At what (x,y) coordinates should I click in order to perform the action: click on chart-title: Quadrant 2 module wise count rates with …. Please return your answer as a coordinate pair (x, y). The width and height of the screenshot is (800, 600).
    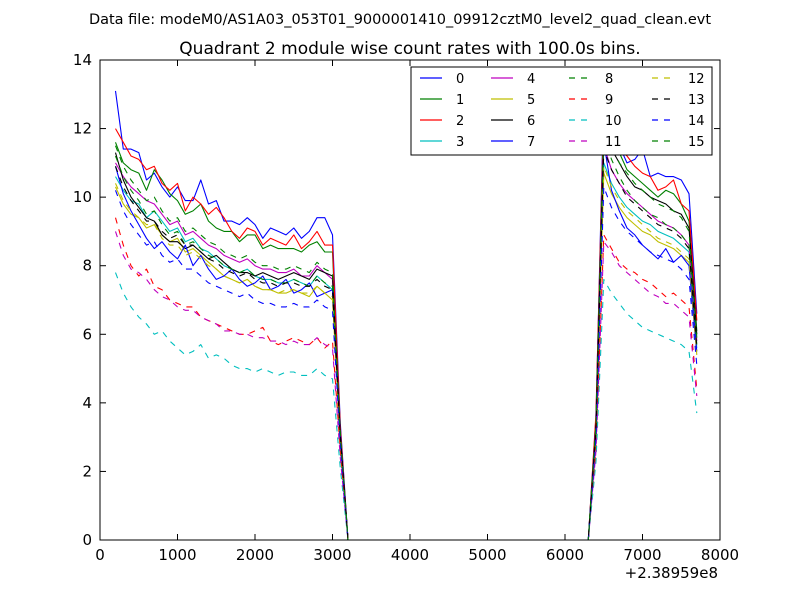
    Looking at the image, I should click on (409, 49).